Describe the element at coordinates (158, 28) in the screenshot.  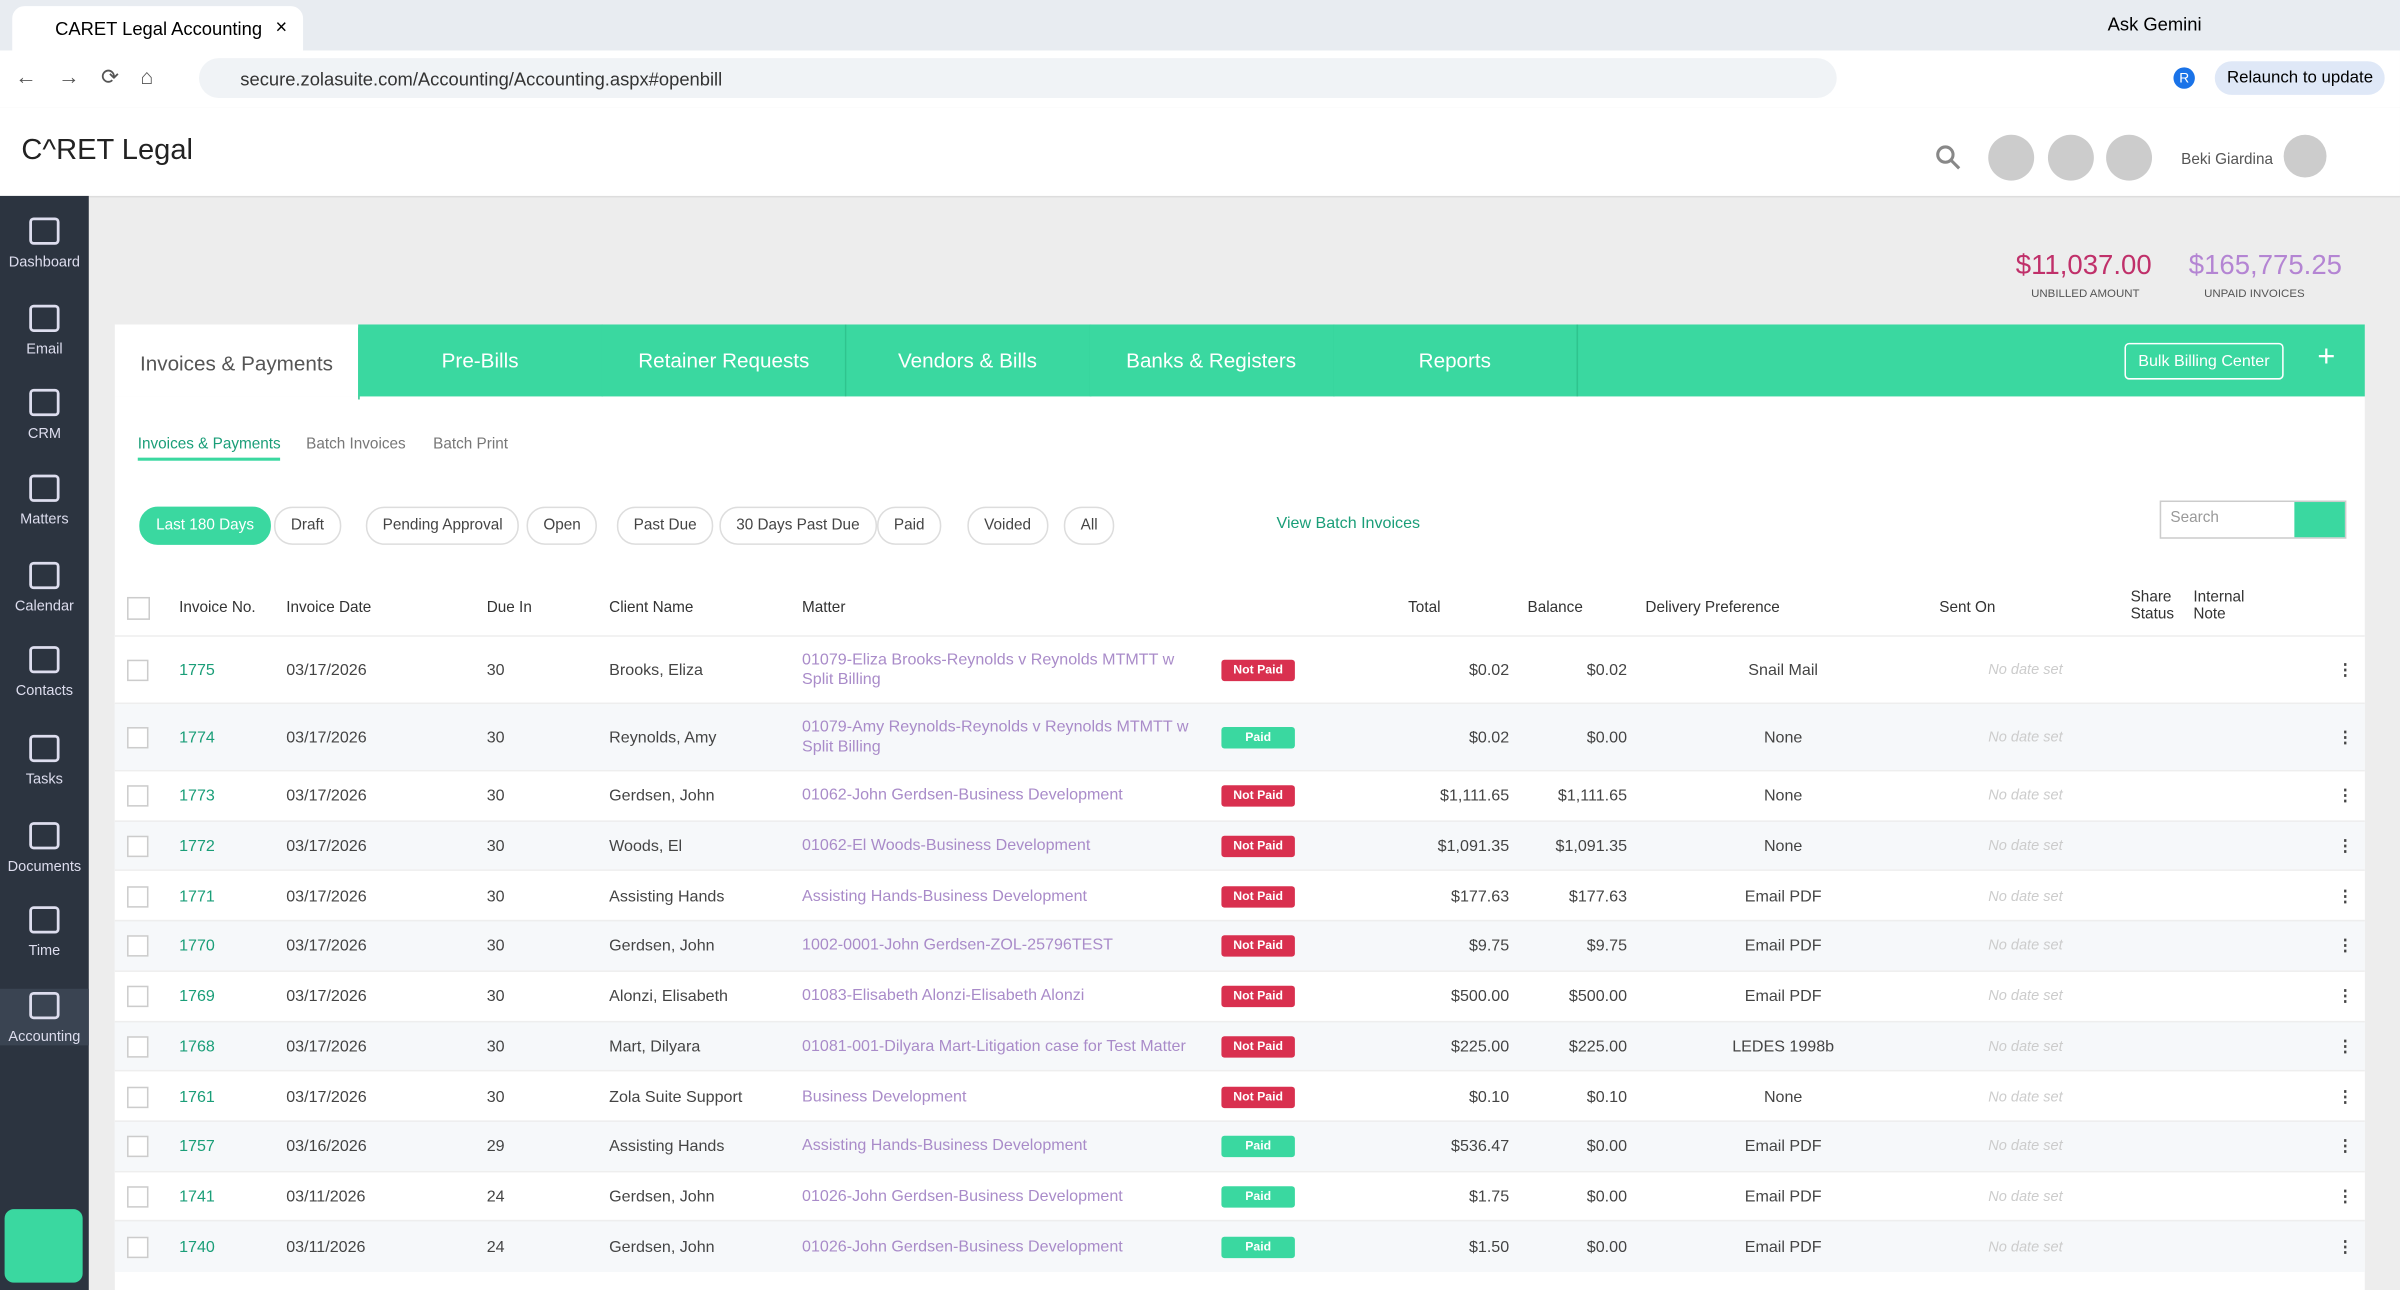
I see `browser-tab: CARET Legal Accounting ×` at that location.